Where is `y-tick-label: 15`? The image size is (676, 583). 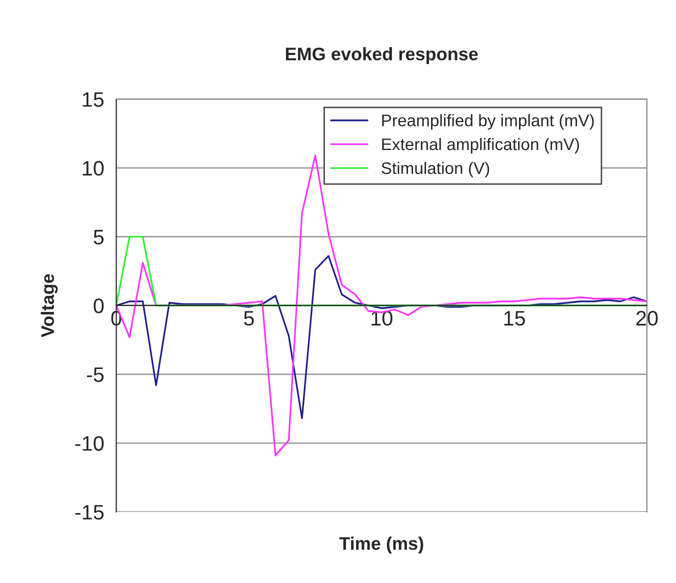
y-tick-label: 15 is located at coordinates (93, 99).